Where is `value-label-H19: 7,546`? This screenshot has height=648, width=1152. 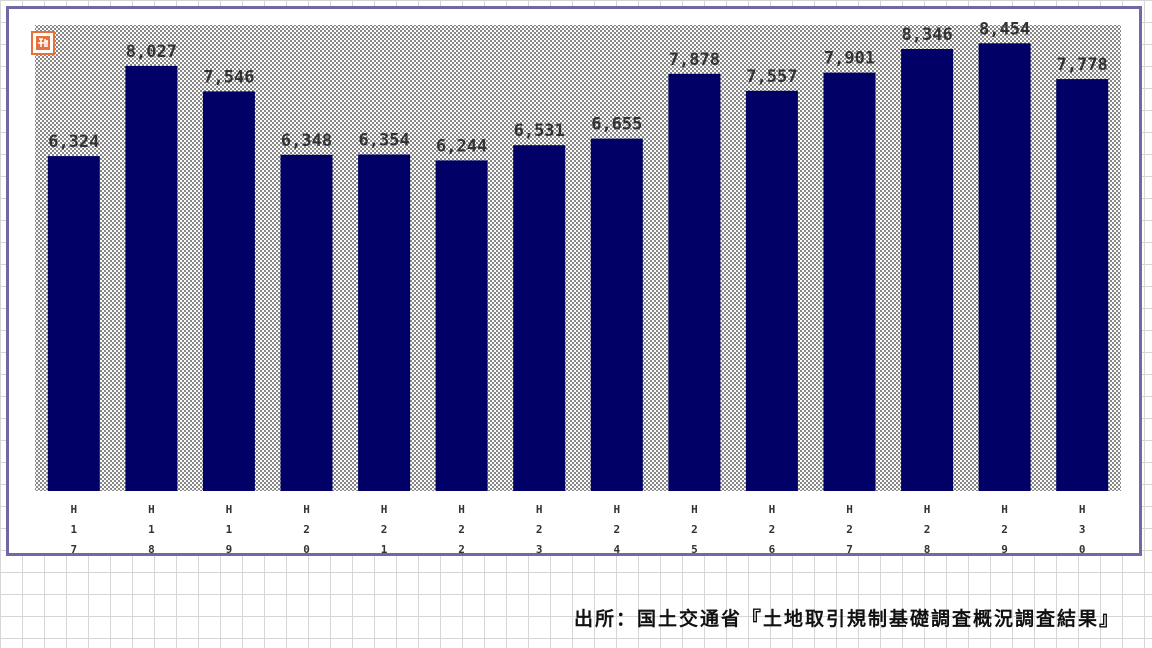
value-label-H19: 7,546 is located at coordinates (228, 77).